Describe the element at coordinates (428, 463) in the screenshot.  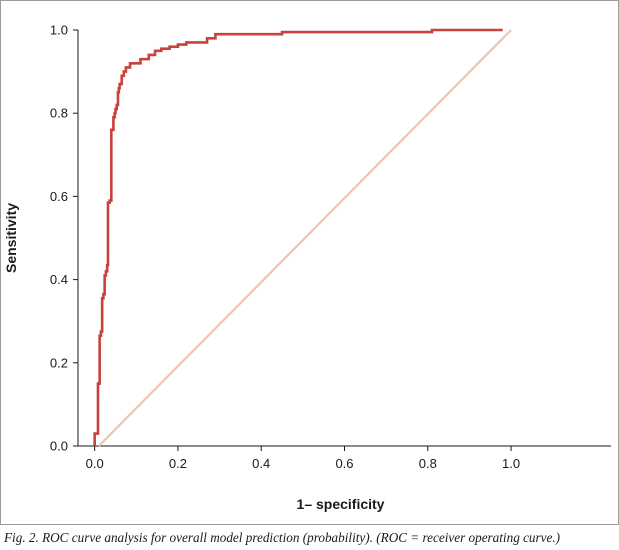
I see `x-tick-label: 0.8` at that location.